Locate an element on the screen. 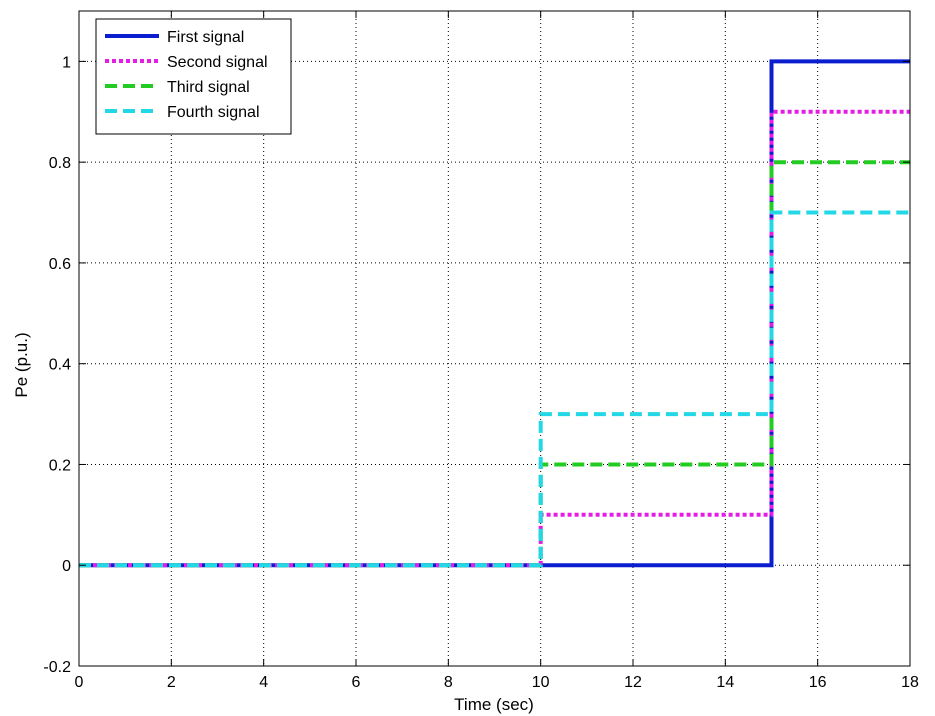  y-tick-label: 0.4 is located at coordinates (60, 365).